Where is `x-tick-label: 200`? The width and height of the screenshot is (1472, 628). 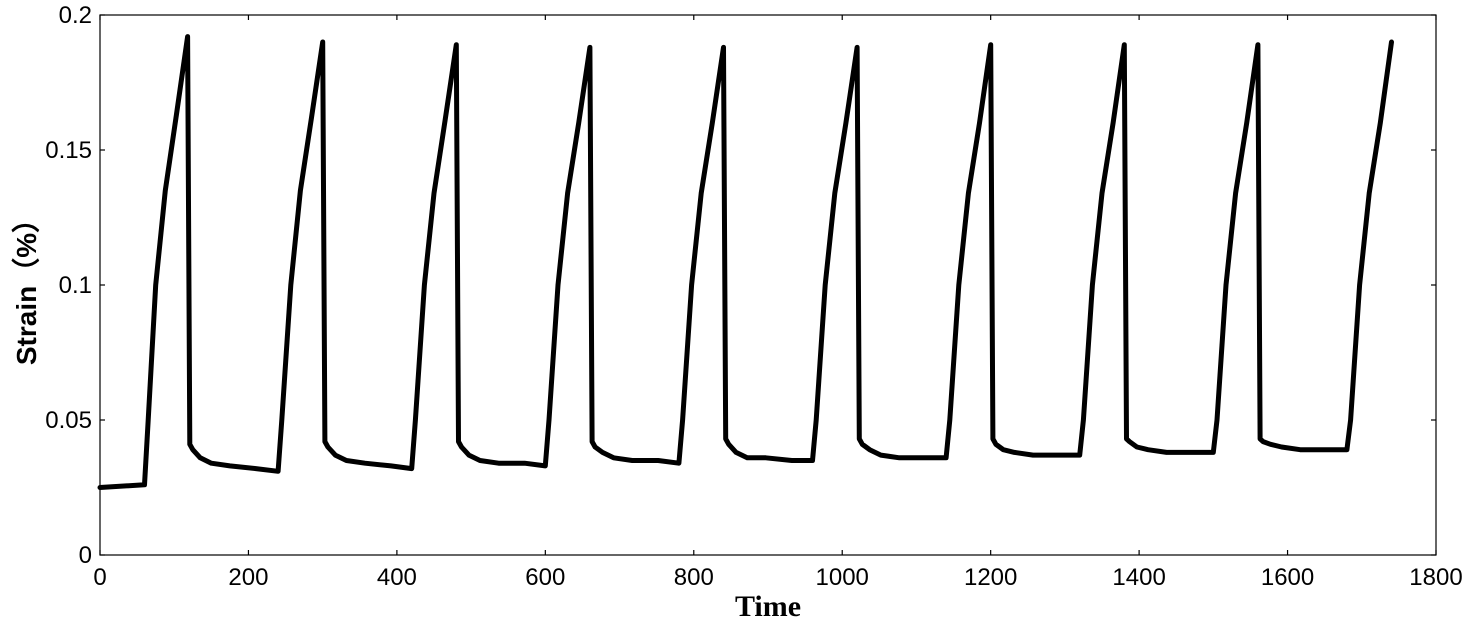
x-tick-label: 200 is located at coordinates (248, 577).